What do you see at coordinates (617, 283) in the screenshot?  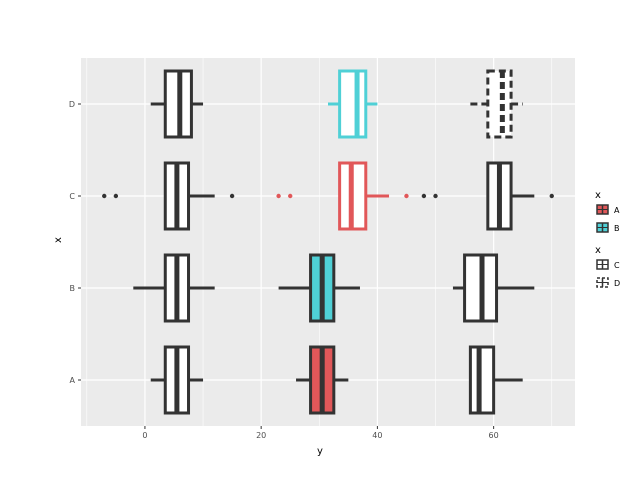 I see `legend-label: D` at bounding box center [617, 283].